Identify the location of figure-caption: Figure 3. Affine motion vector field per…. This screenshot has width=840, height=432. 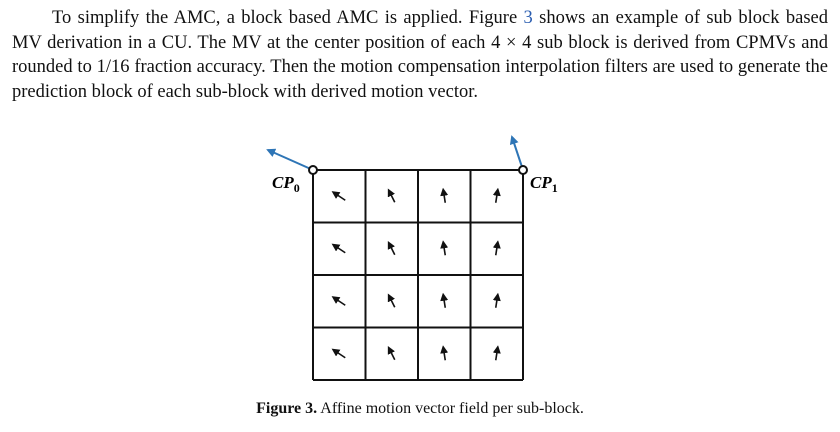
(420, 409).